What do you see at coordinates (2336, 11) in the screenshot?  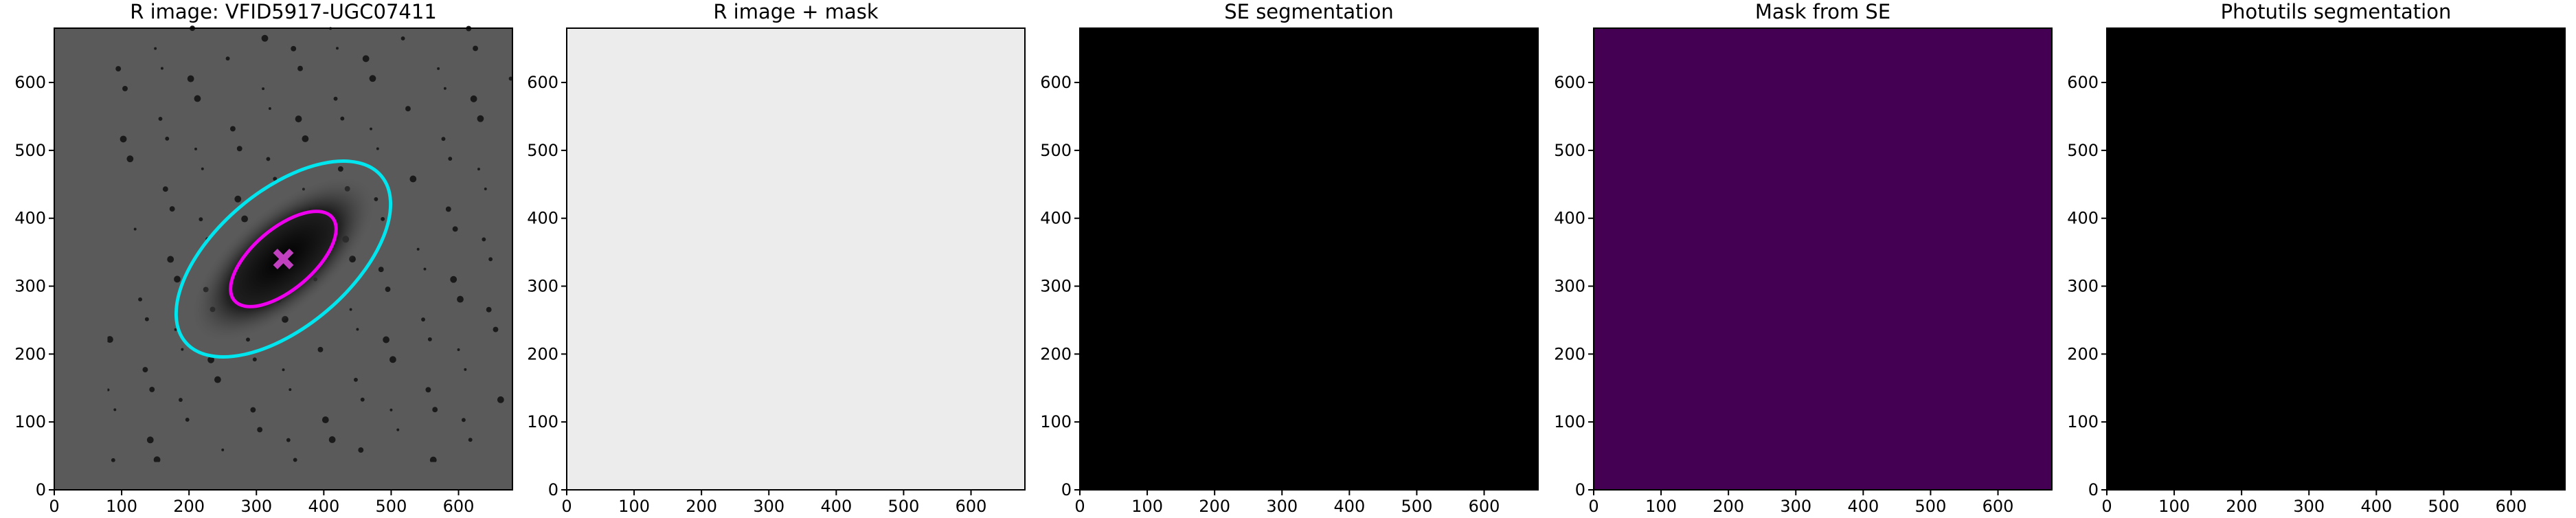 I see `chart-title: Photutils segmentation` at bounding box center [2336, 11].